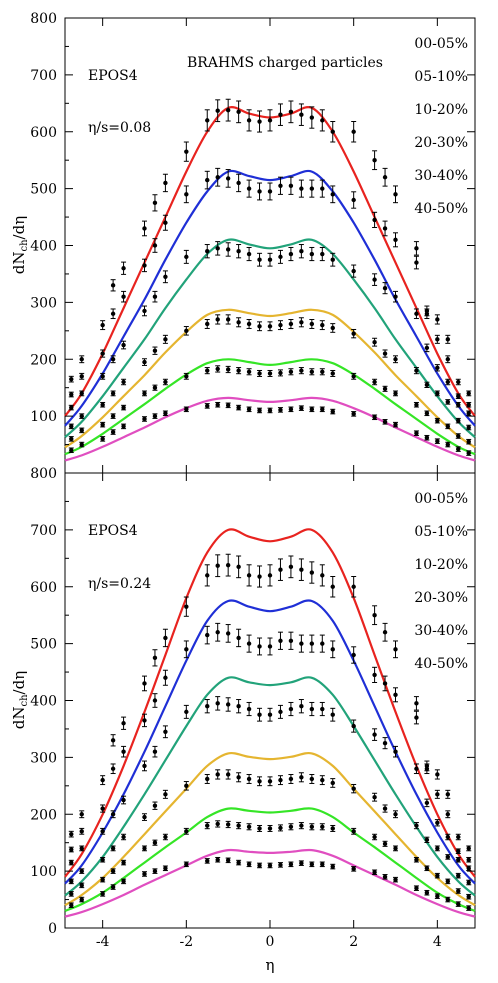 The image size is (498, 983). Describe the element at coordinates (43, 815) in the screenshot. I see `y-tick-label: 200` at that location.